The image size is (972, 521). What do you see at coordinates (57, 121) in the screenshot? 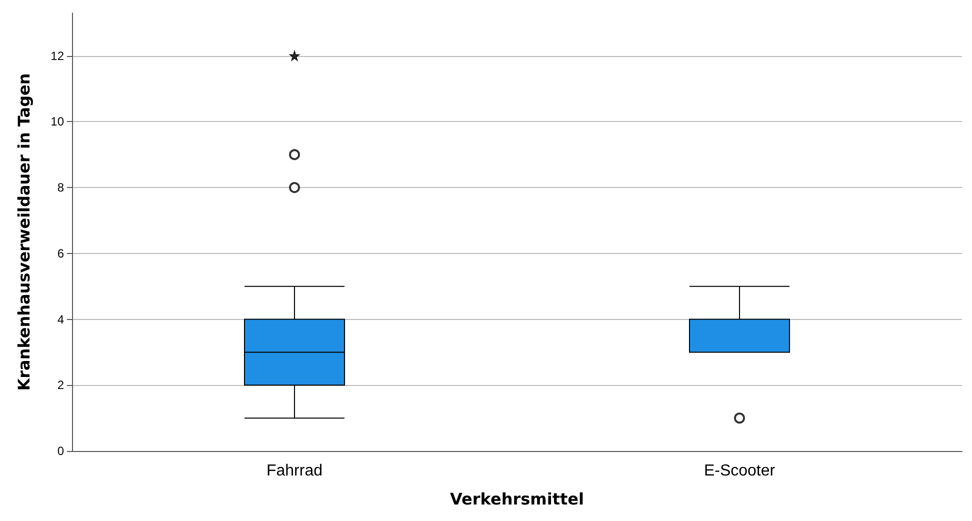
I see `y-tick-label: 10` at bounding box center [57, 121].